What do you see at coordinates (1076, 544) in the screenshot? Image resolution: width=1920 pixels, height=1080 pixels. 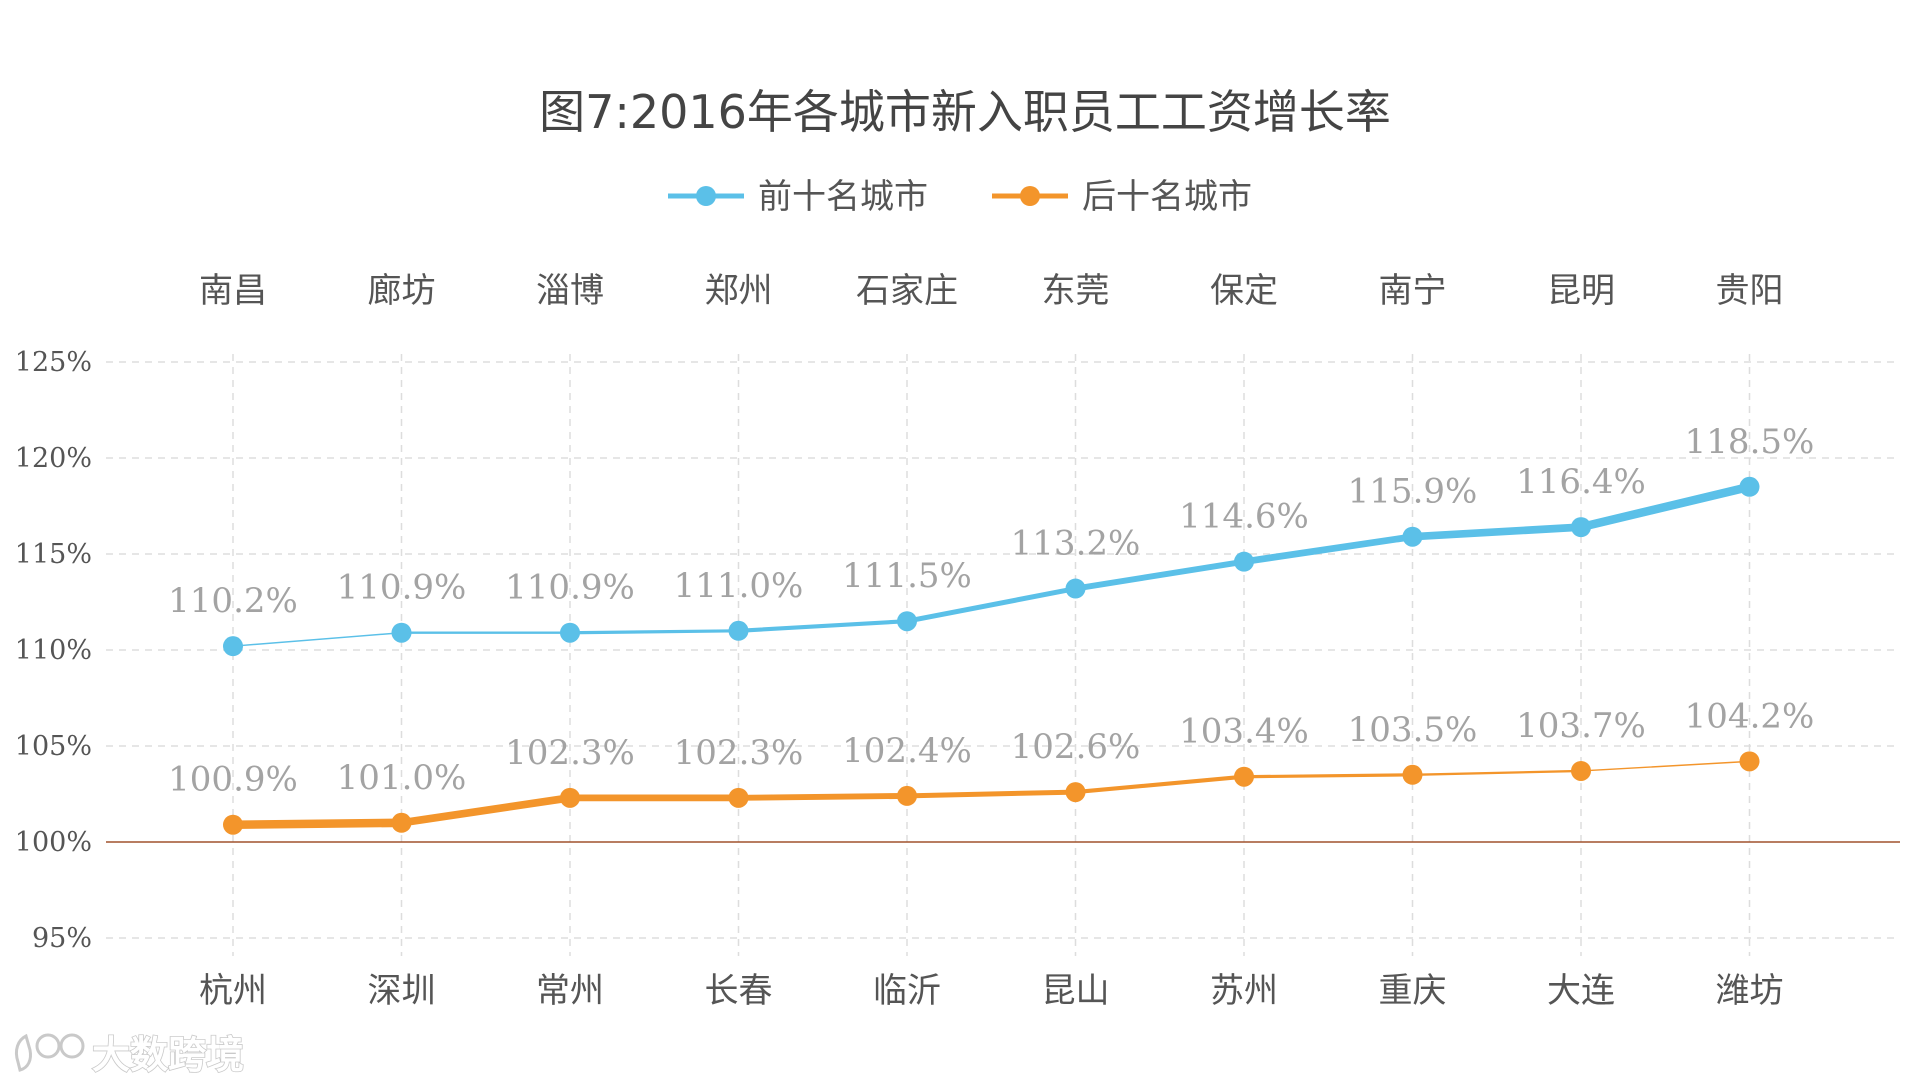 I see `data-label: 113.2%` at bounding box center [1076, 544].